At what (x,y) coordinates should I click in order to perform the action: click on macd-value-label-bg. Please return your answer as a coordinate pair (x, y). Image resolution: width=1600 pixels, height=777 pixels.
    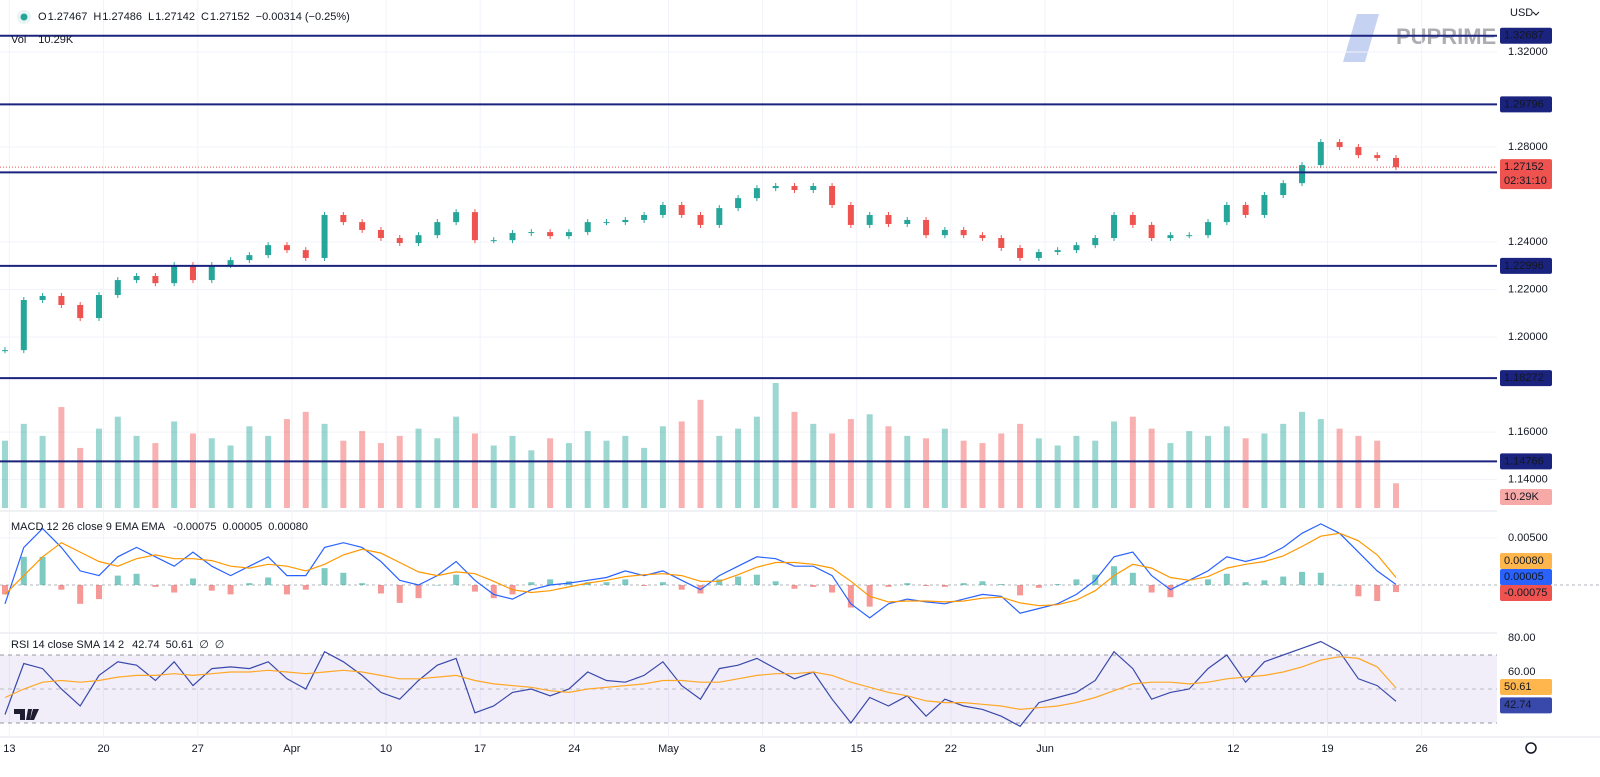
    Looking at the image, I should click on (1526, 561).